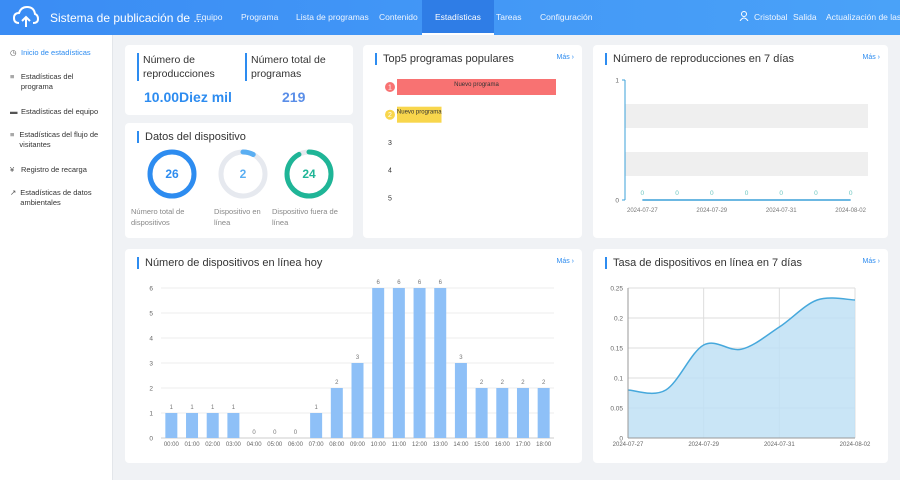 Image resolution: width=900 pixels, height=480 pixels. What do you see at coordinates (390, 114) in the screenshot?
I see `rank-badge` at bounding box center [390, 114].